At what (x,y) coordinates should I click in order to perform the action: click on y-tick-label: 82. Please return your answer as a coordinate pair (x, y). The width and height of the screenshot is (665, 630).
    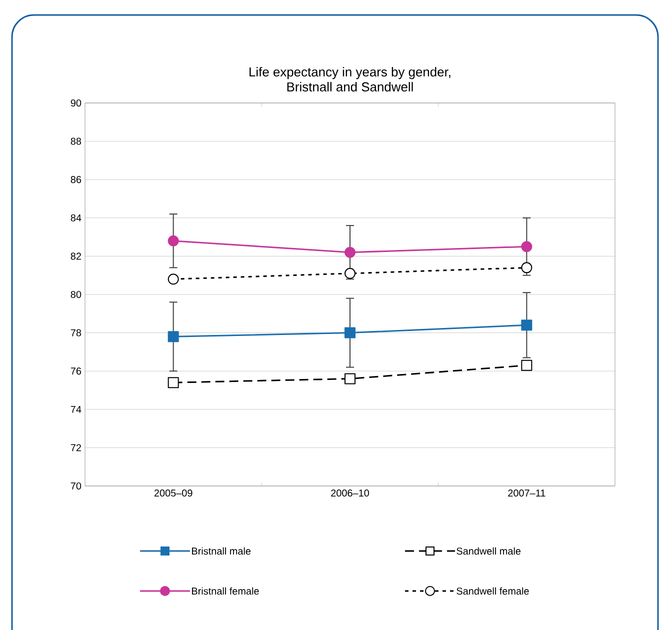
    Looking at the image, I should click on (75, 256).